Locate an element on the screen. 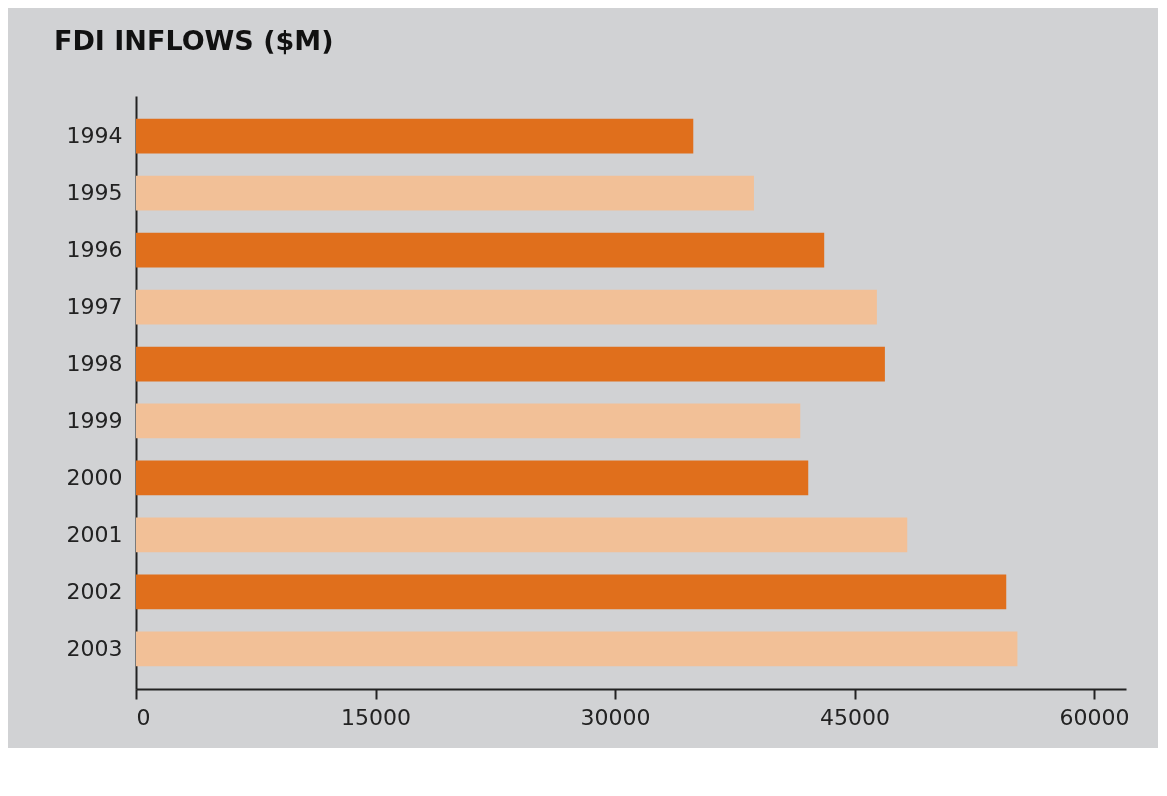 This screenshot has height=796, width=1167. y-tick-label: 2003 is located at coordinates (94, 648).